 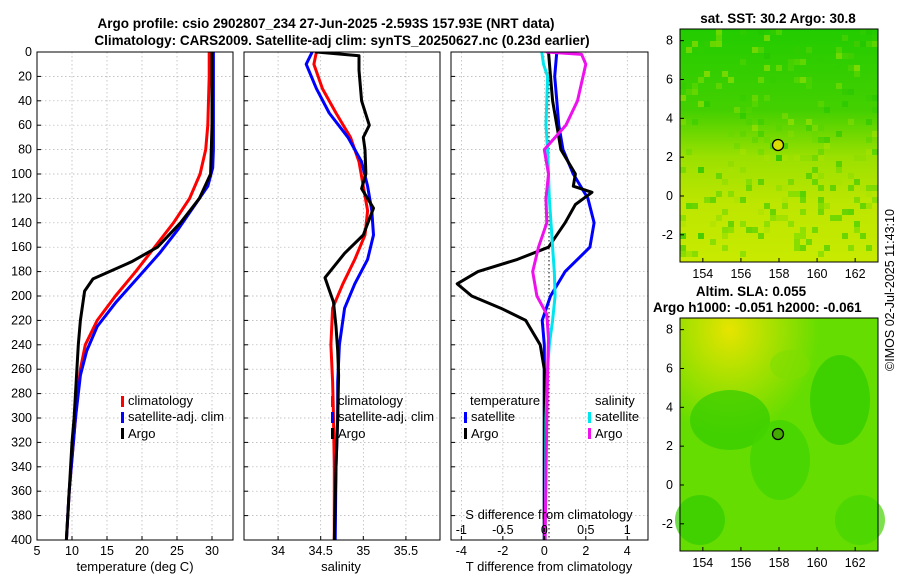 I want to click on depth-tick-label: 100, so click(x=21, y=174).